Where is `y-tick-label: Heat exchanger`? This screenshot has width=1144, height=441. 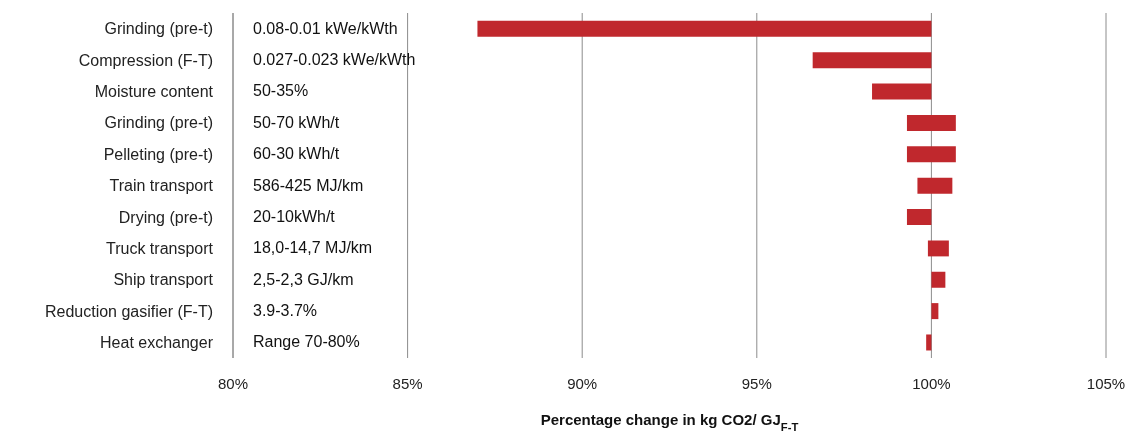 y-tick-label: Heat exchanger is located at coordinates (157, 342).